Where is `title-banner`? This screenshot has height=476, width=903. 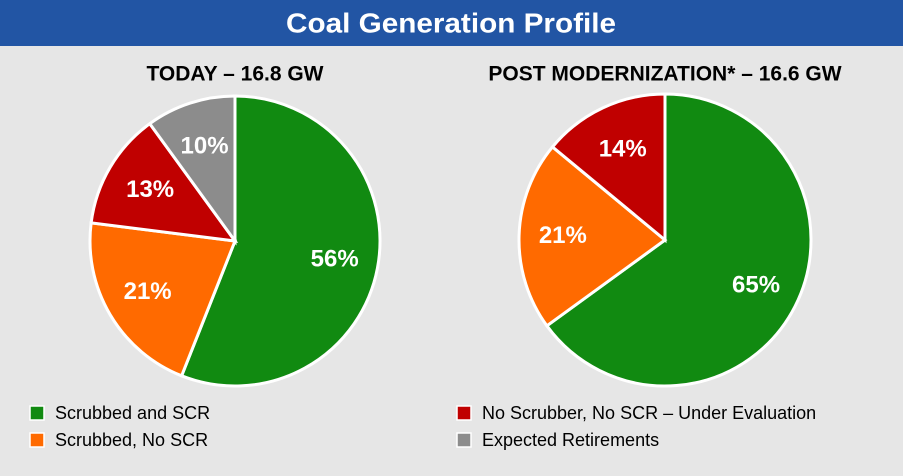
title-banner is located at coordinates (451, 23).